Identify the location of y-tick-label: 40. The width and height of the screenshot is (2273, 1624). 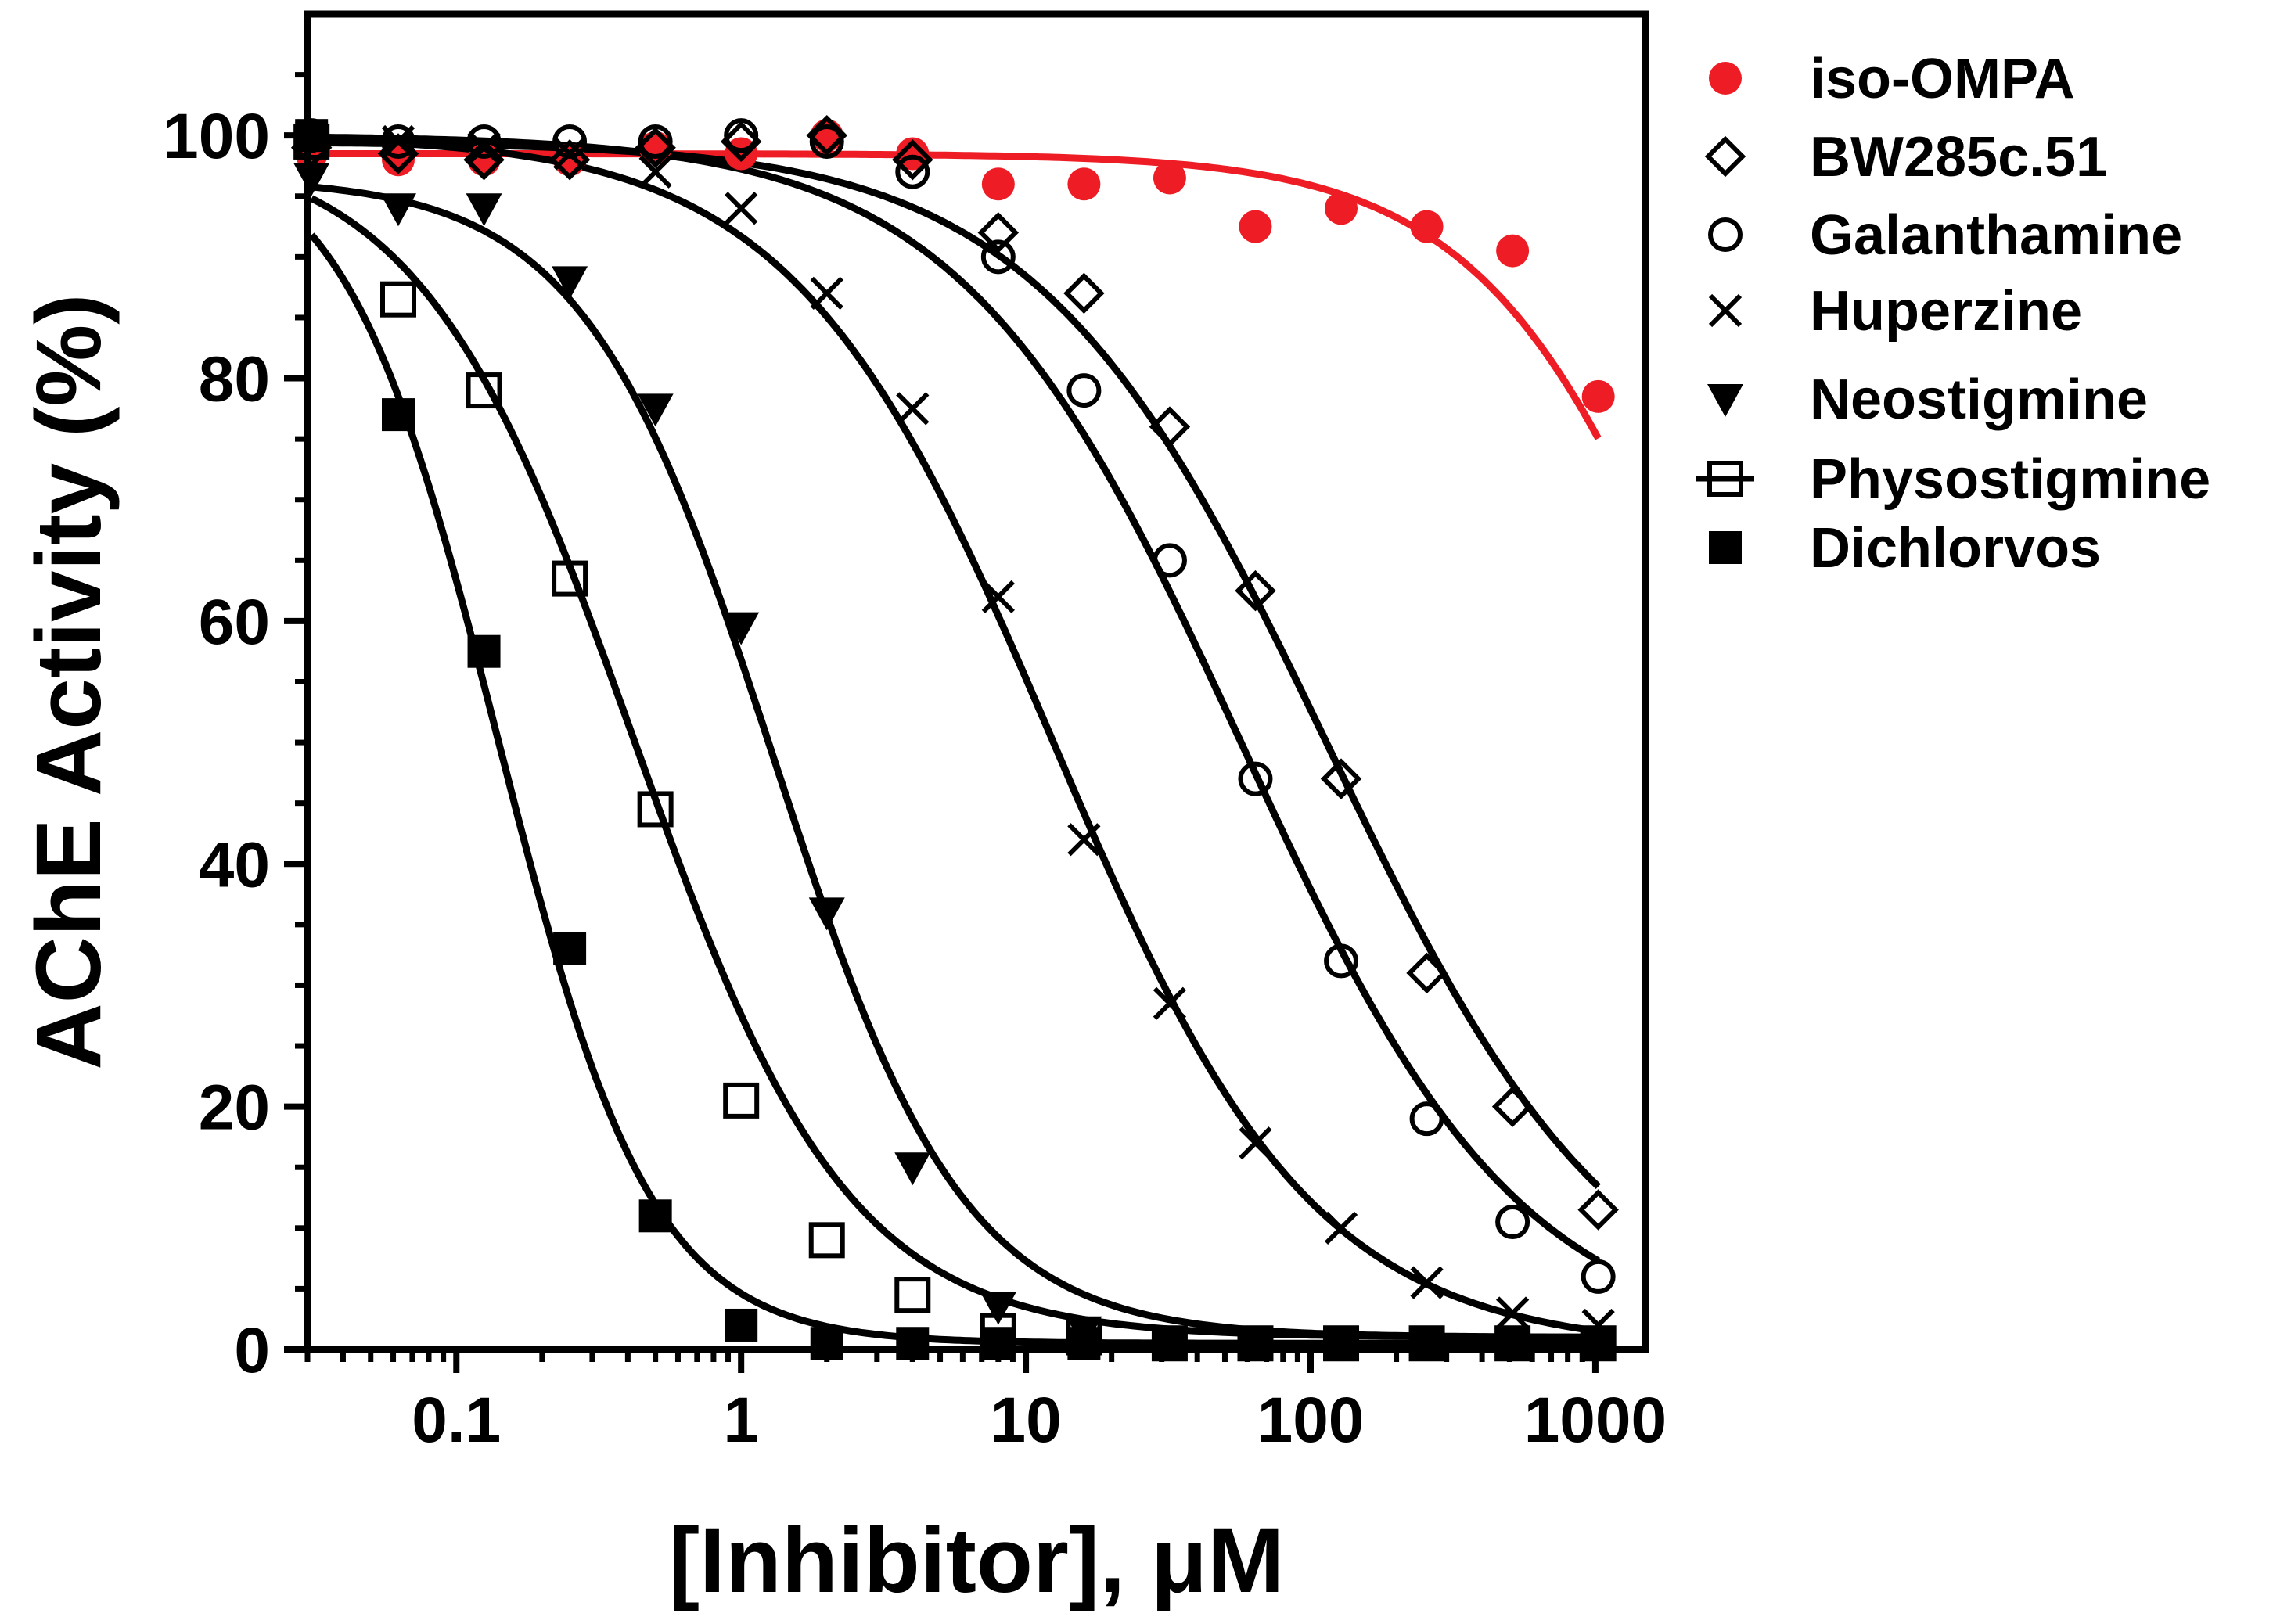
(234, 864).